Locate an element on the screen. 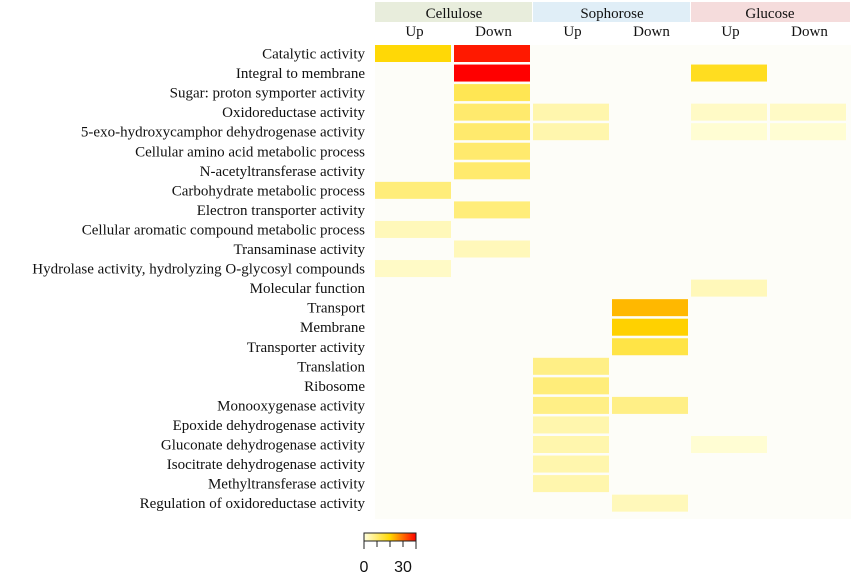  row-label: Isocitrate dehydrogenase activity is located at coordinates (266, 465).